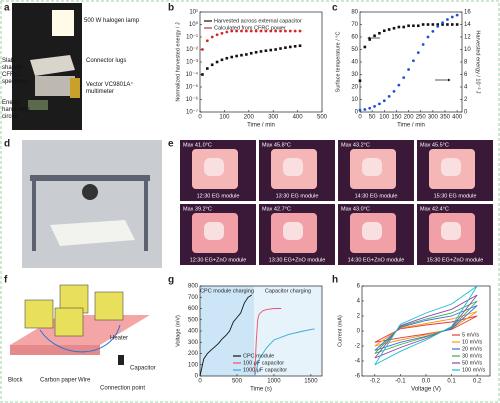 This screenshot has height=403, width=500. I want to click on y2-tick-label: 8, so click(466, 63).